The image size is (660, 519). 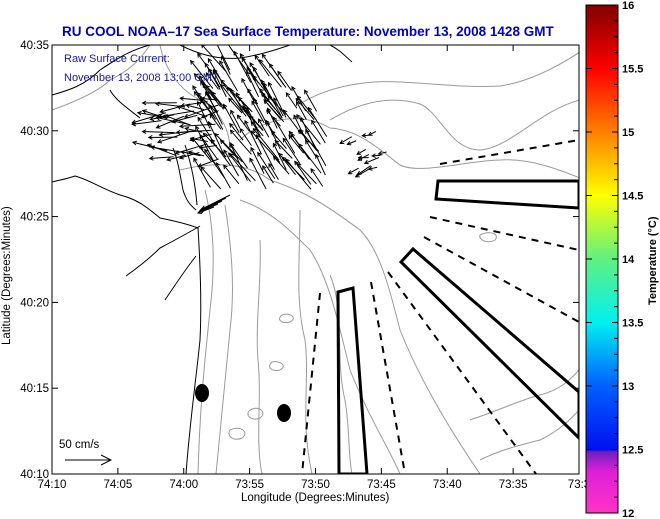 What do you see at coordinates (34, 46) in the screenshot?
I see `y-tick-label: 40:35` at bounding box center [34, 46].